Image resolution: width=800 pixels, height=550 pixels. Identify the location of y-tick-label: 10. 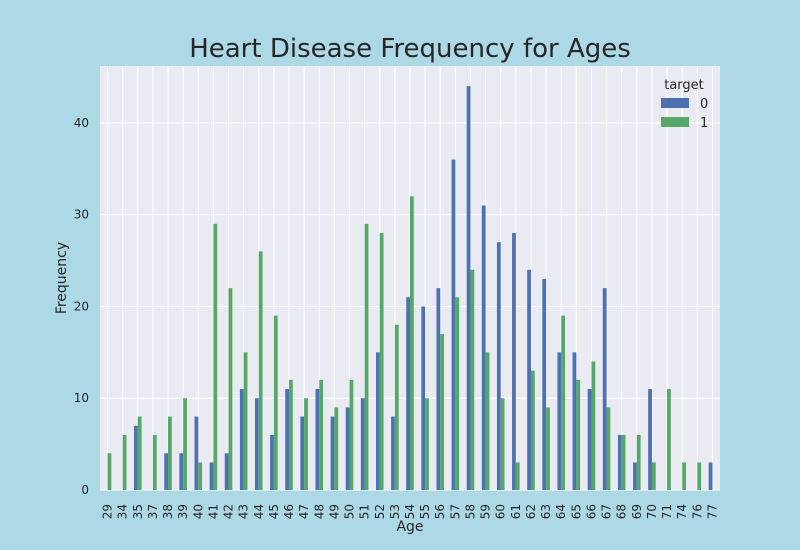
(81, 398).